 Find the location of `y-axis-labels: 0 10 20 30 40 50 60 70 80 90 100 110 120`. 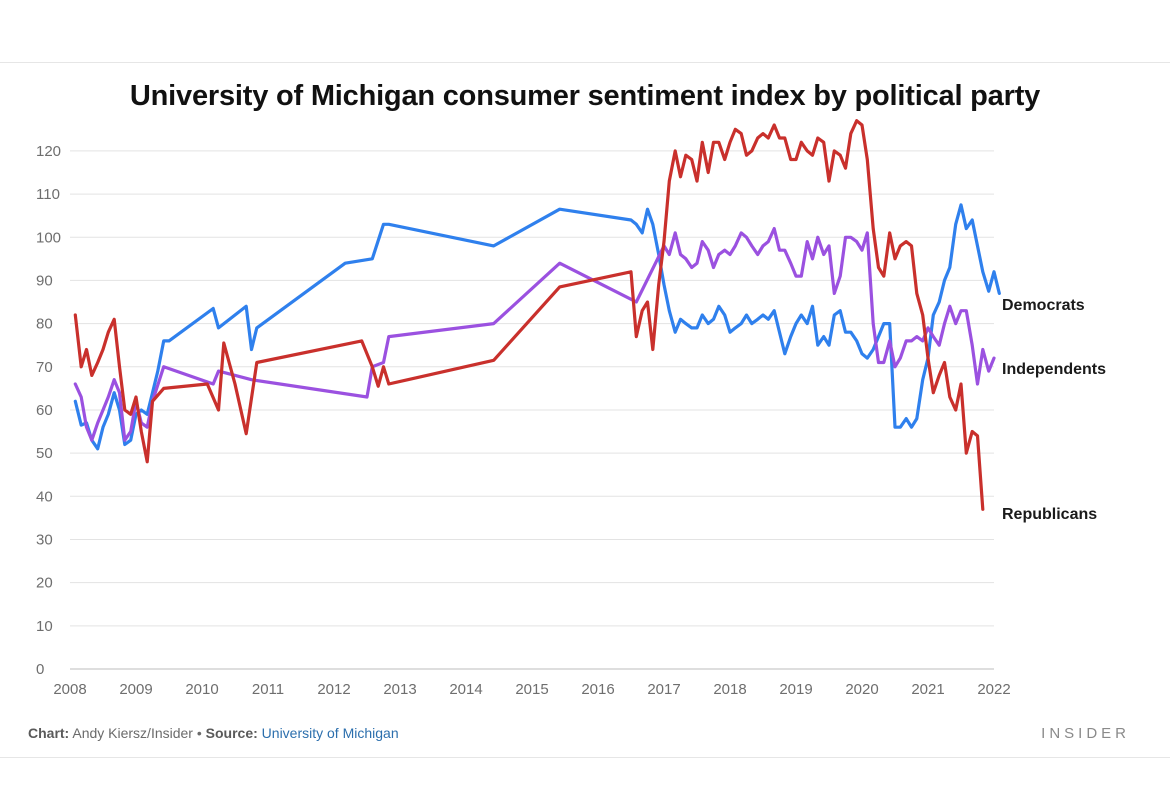

y-axis-labels: 0 10 20 30 40 50 60 70 80 90 100 110 120 is located at coordinates (48, 410).